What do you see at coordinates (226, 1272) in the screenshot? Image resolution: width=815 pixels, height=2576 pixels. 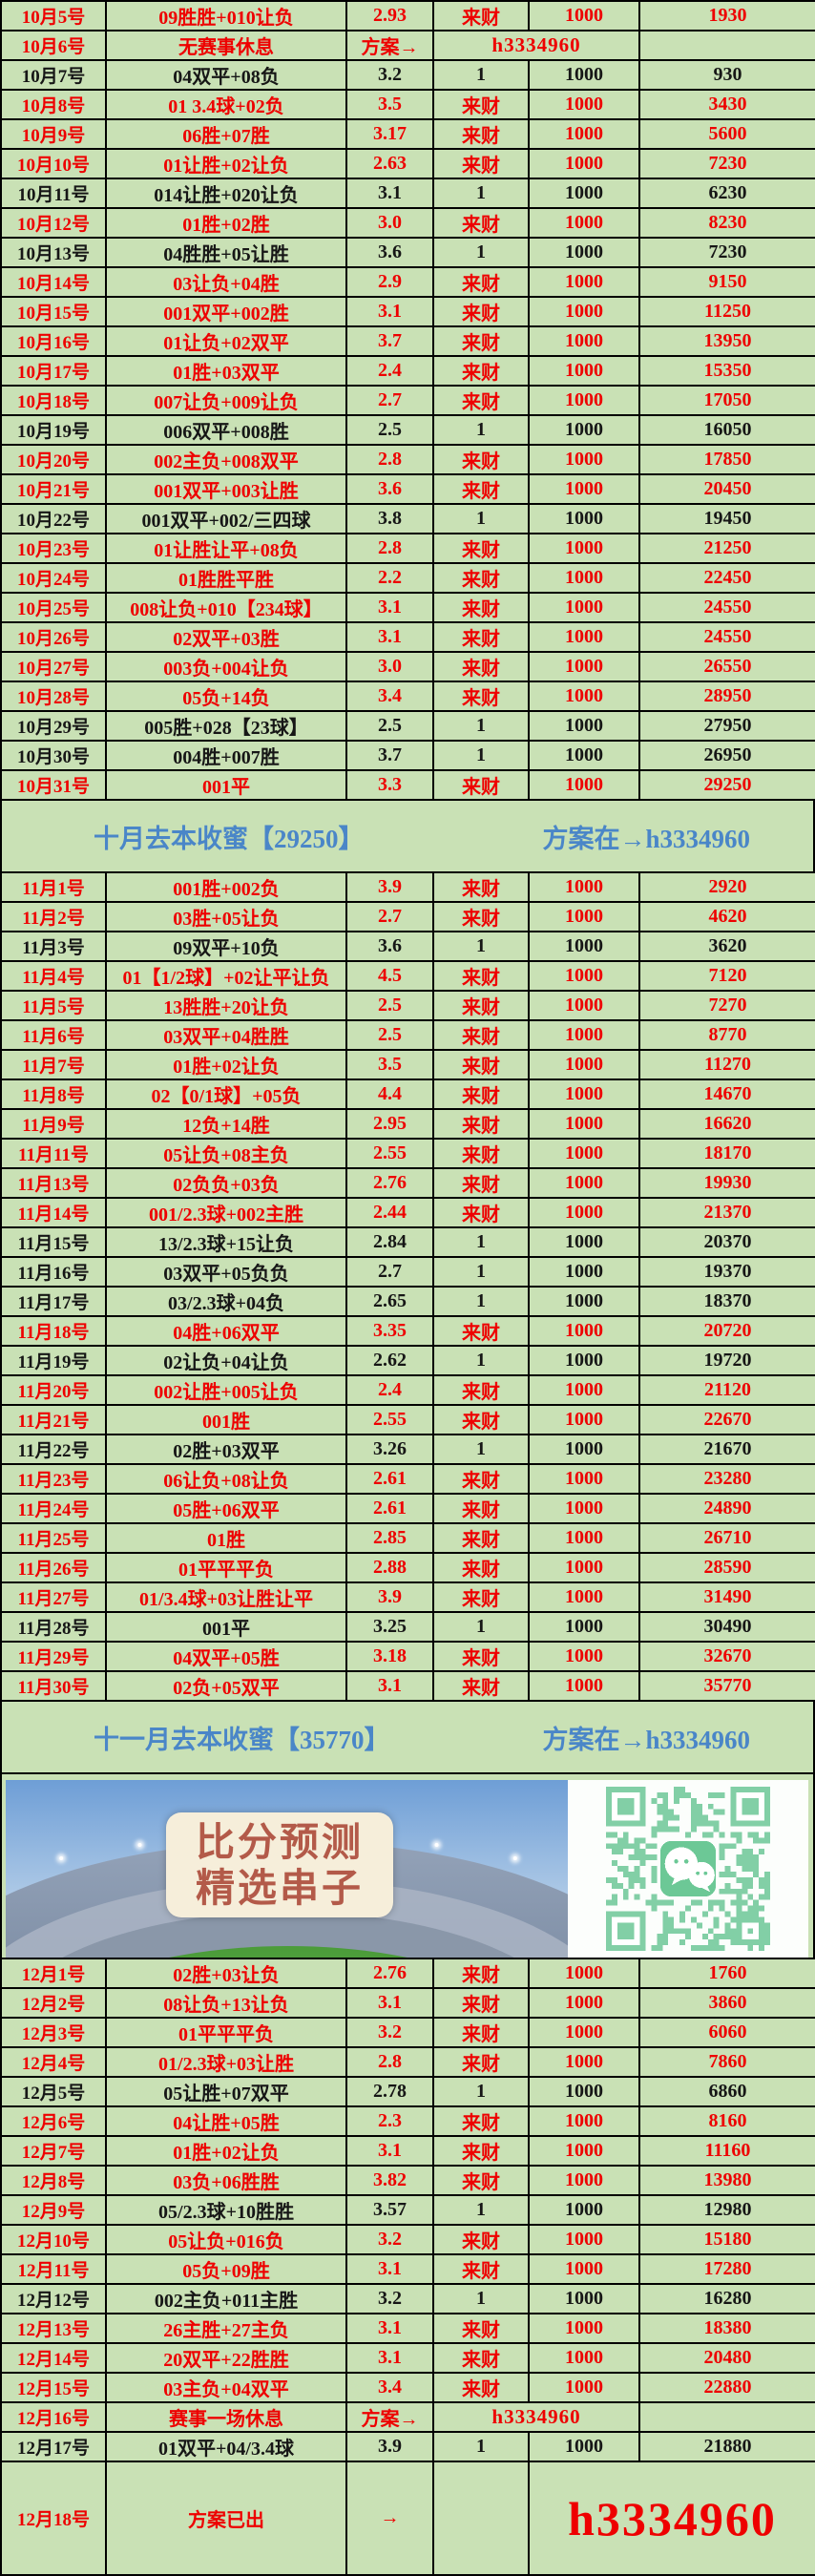 I see `bet-cell: 03双平+05负负` at bounding box center [226, 1272].